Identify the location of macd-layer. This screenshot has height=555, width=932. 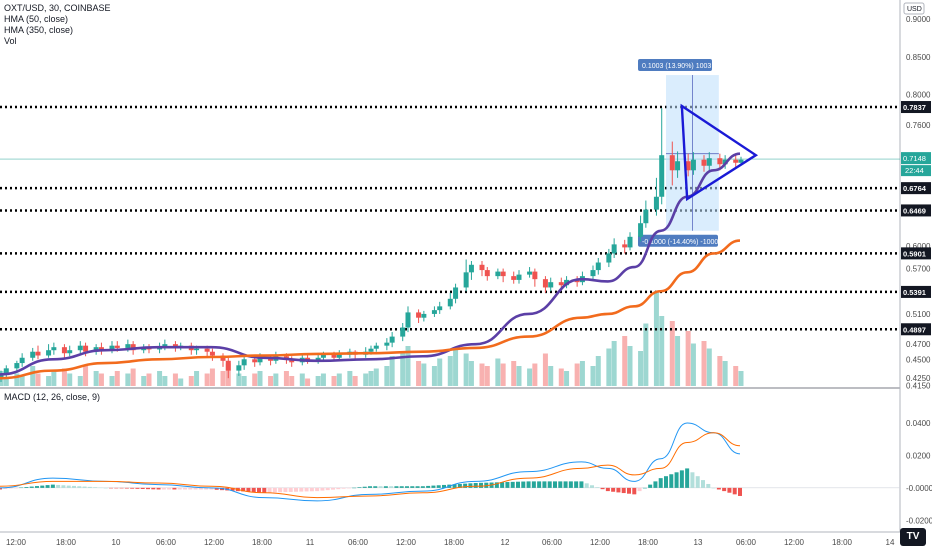
(450, 462).